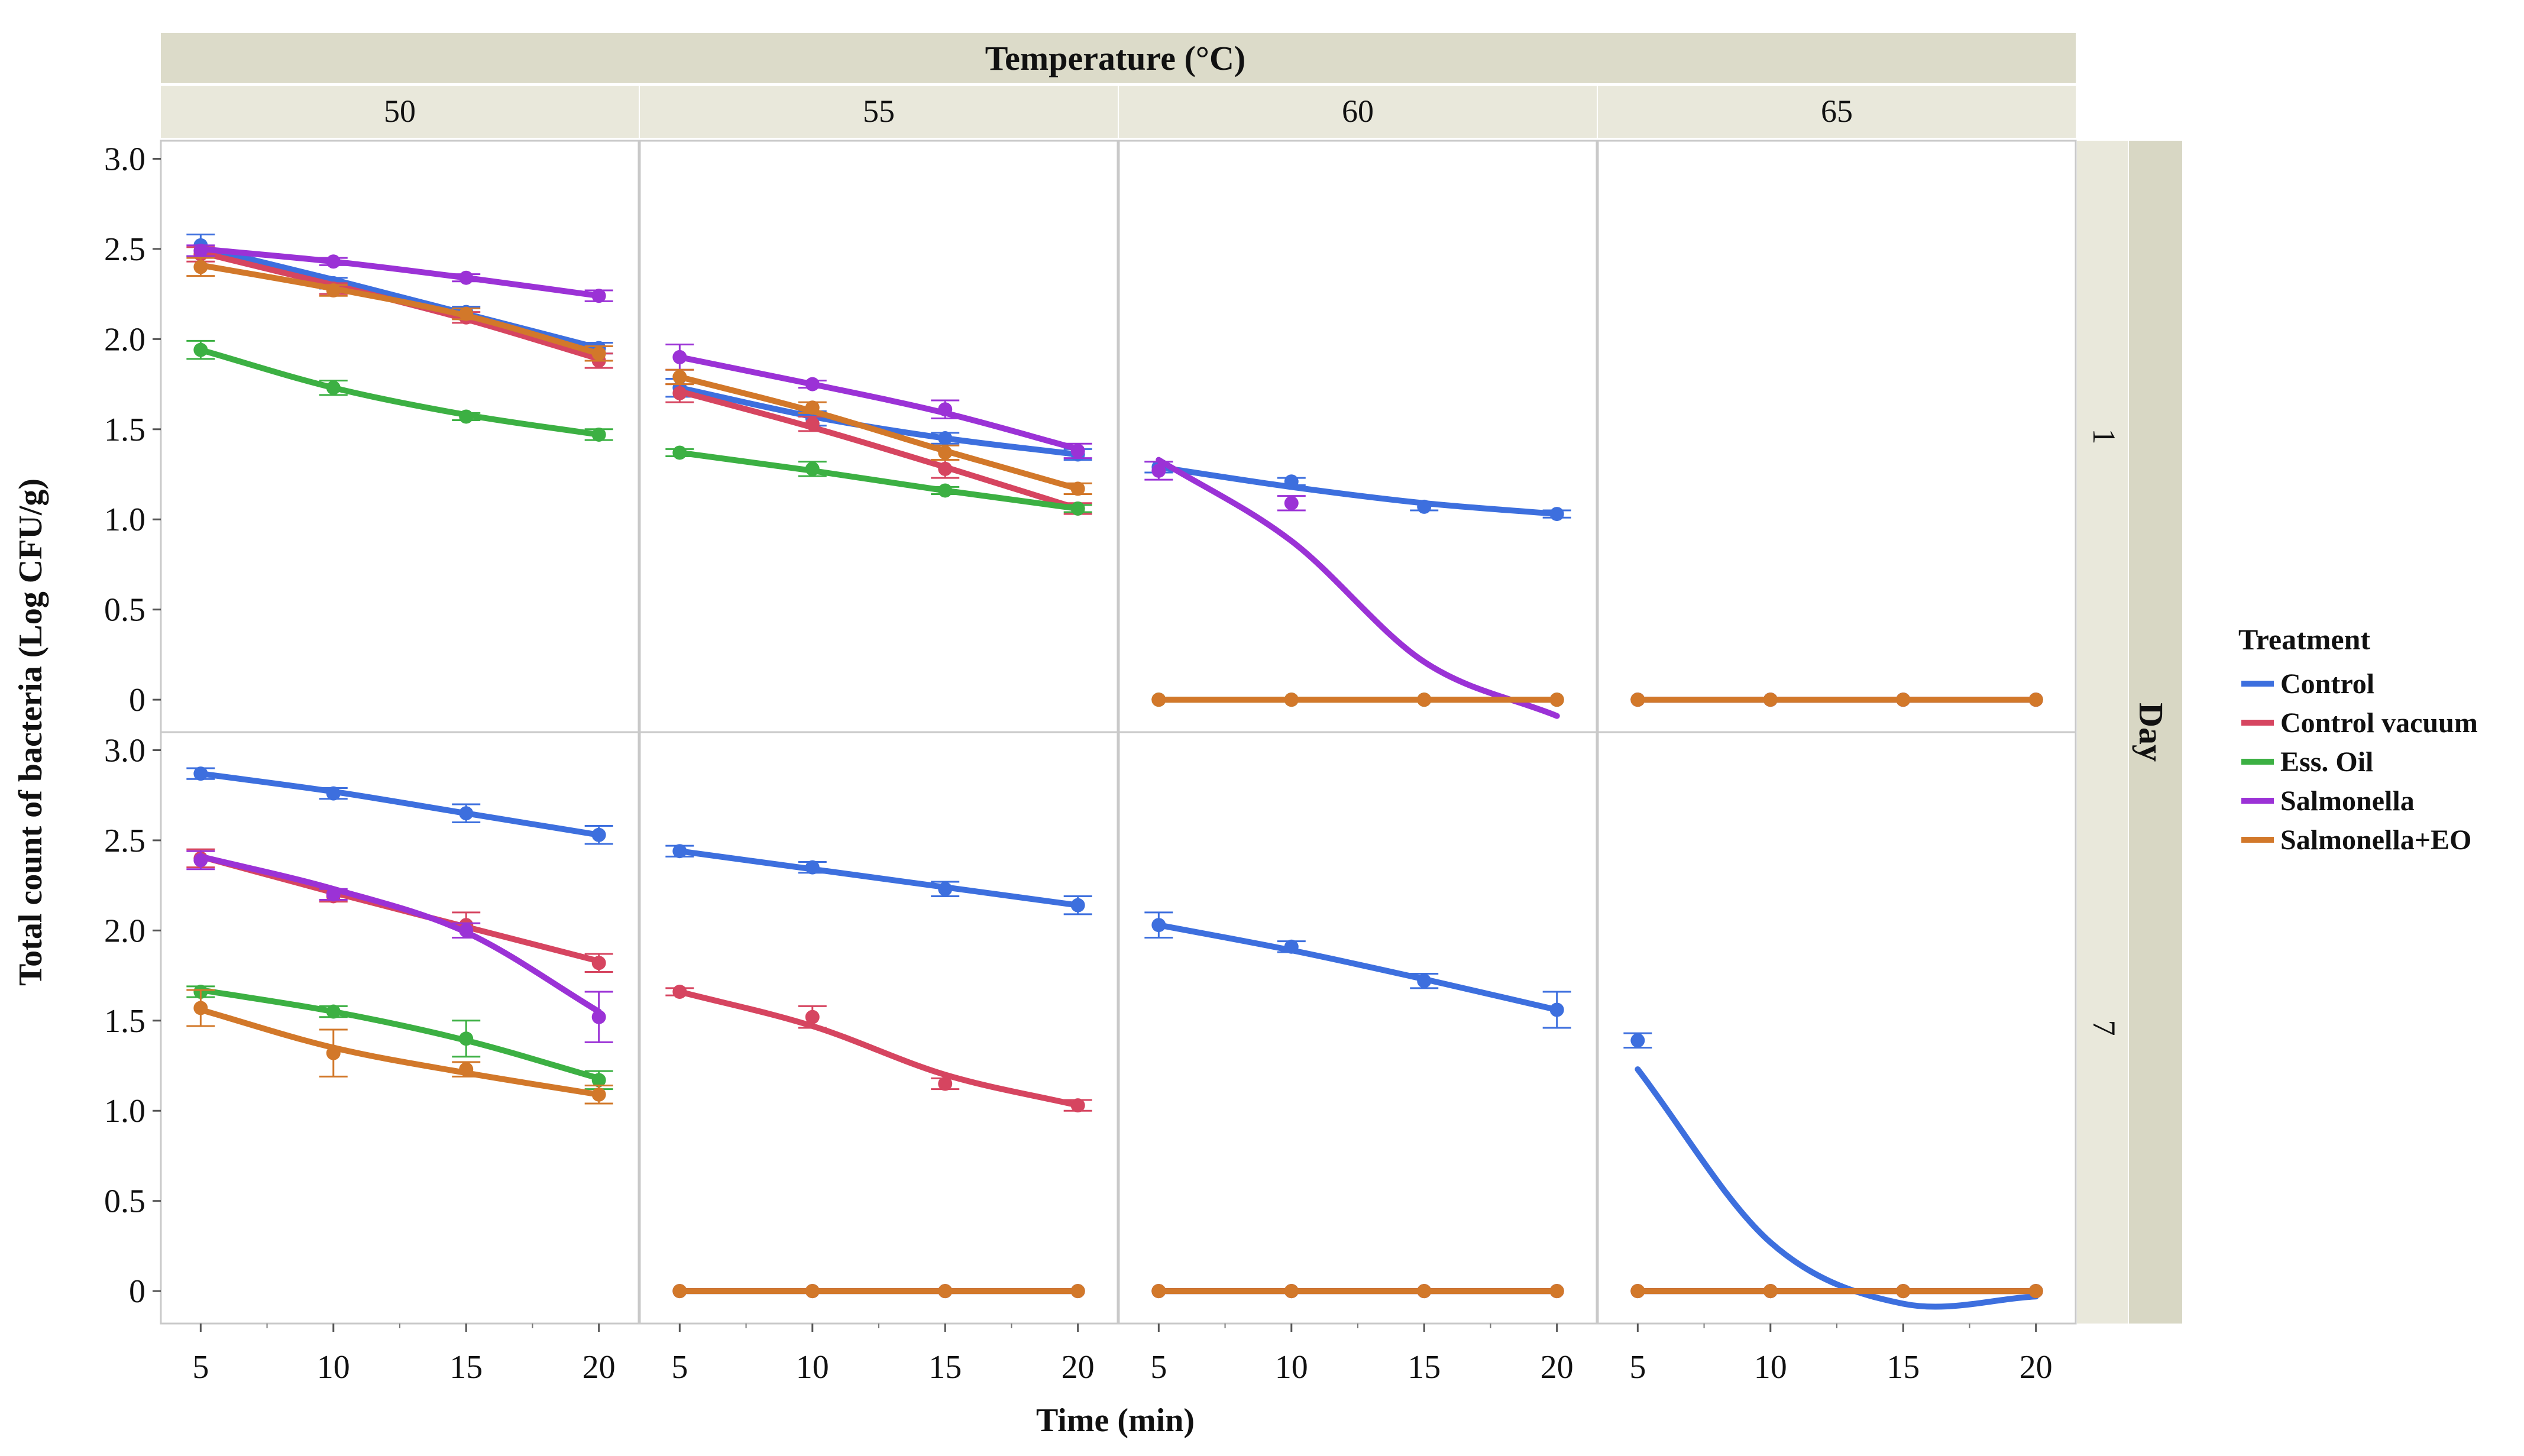  Describe the element at coordinates (124, 519) in the screenshot. I see `y-tick-label: 1.0` at that location.